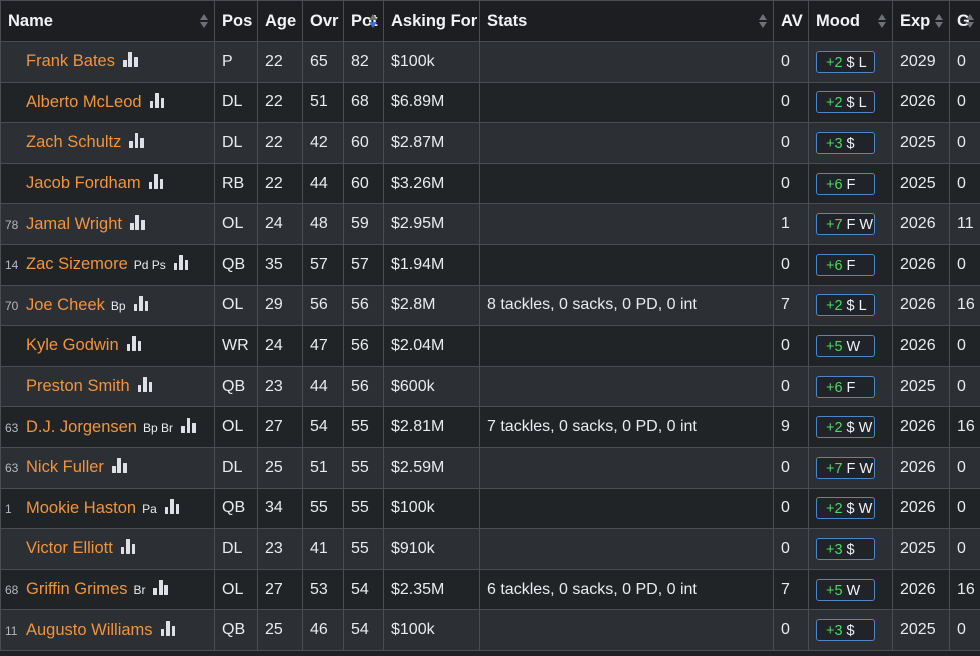 The width and height of the screenshot is (980, 656). Describe the element at coordinates (77, 264) in the screenshot. I see `player-name-link: Zac Sizemore` at that location.